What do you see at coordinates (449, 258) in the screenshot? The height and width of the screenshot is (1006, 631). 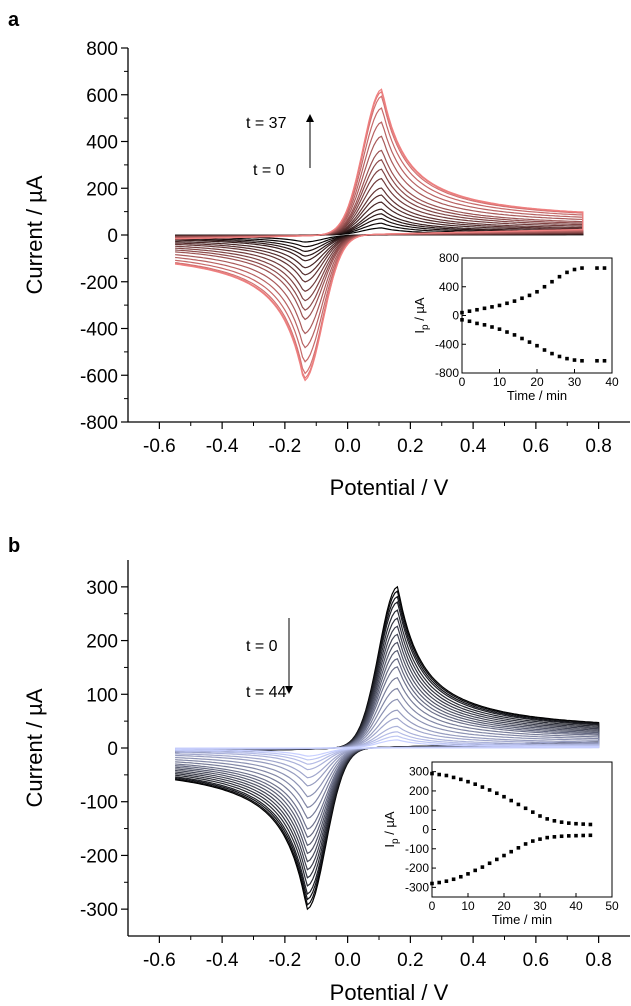 I see `inset-y-tick-label: 800` at bounding box center [449, 258].